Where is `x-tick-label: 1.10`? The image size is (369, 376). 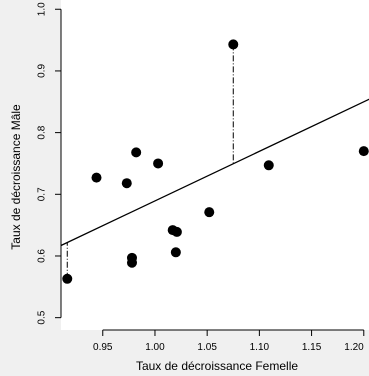
x-tick-label: 1.10 is located at coordinates (260, 347).